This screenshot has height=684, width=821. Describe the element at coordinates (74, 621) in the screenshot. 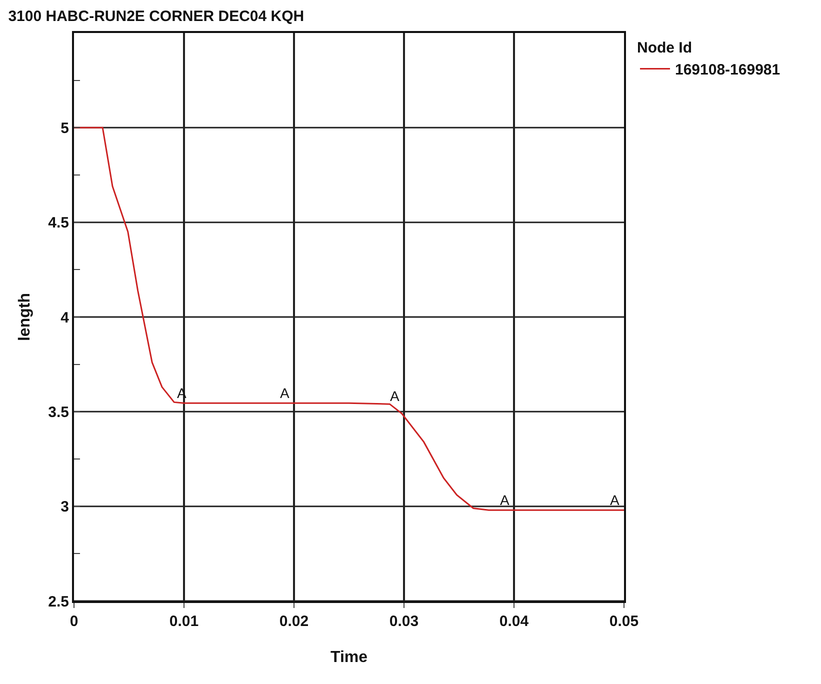

I see `x-tick-label: 0` at that location.